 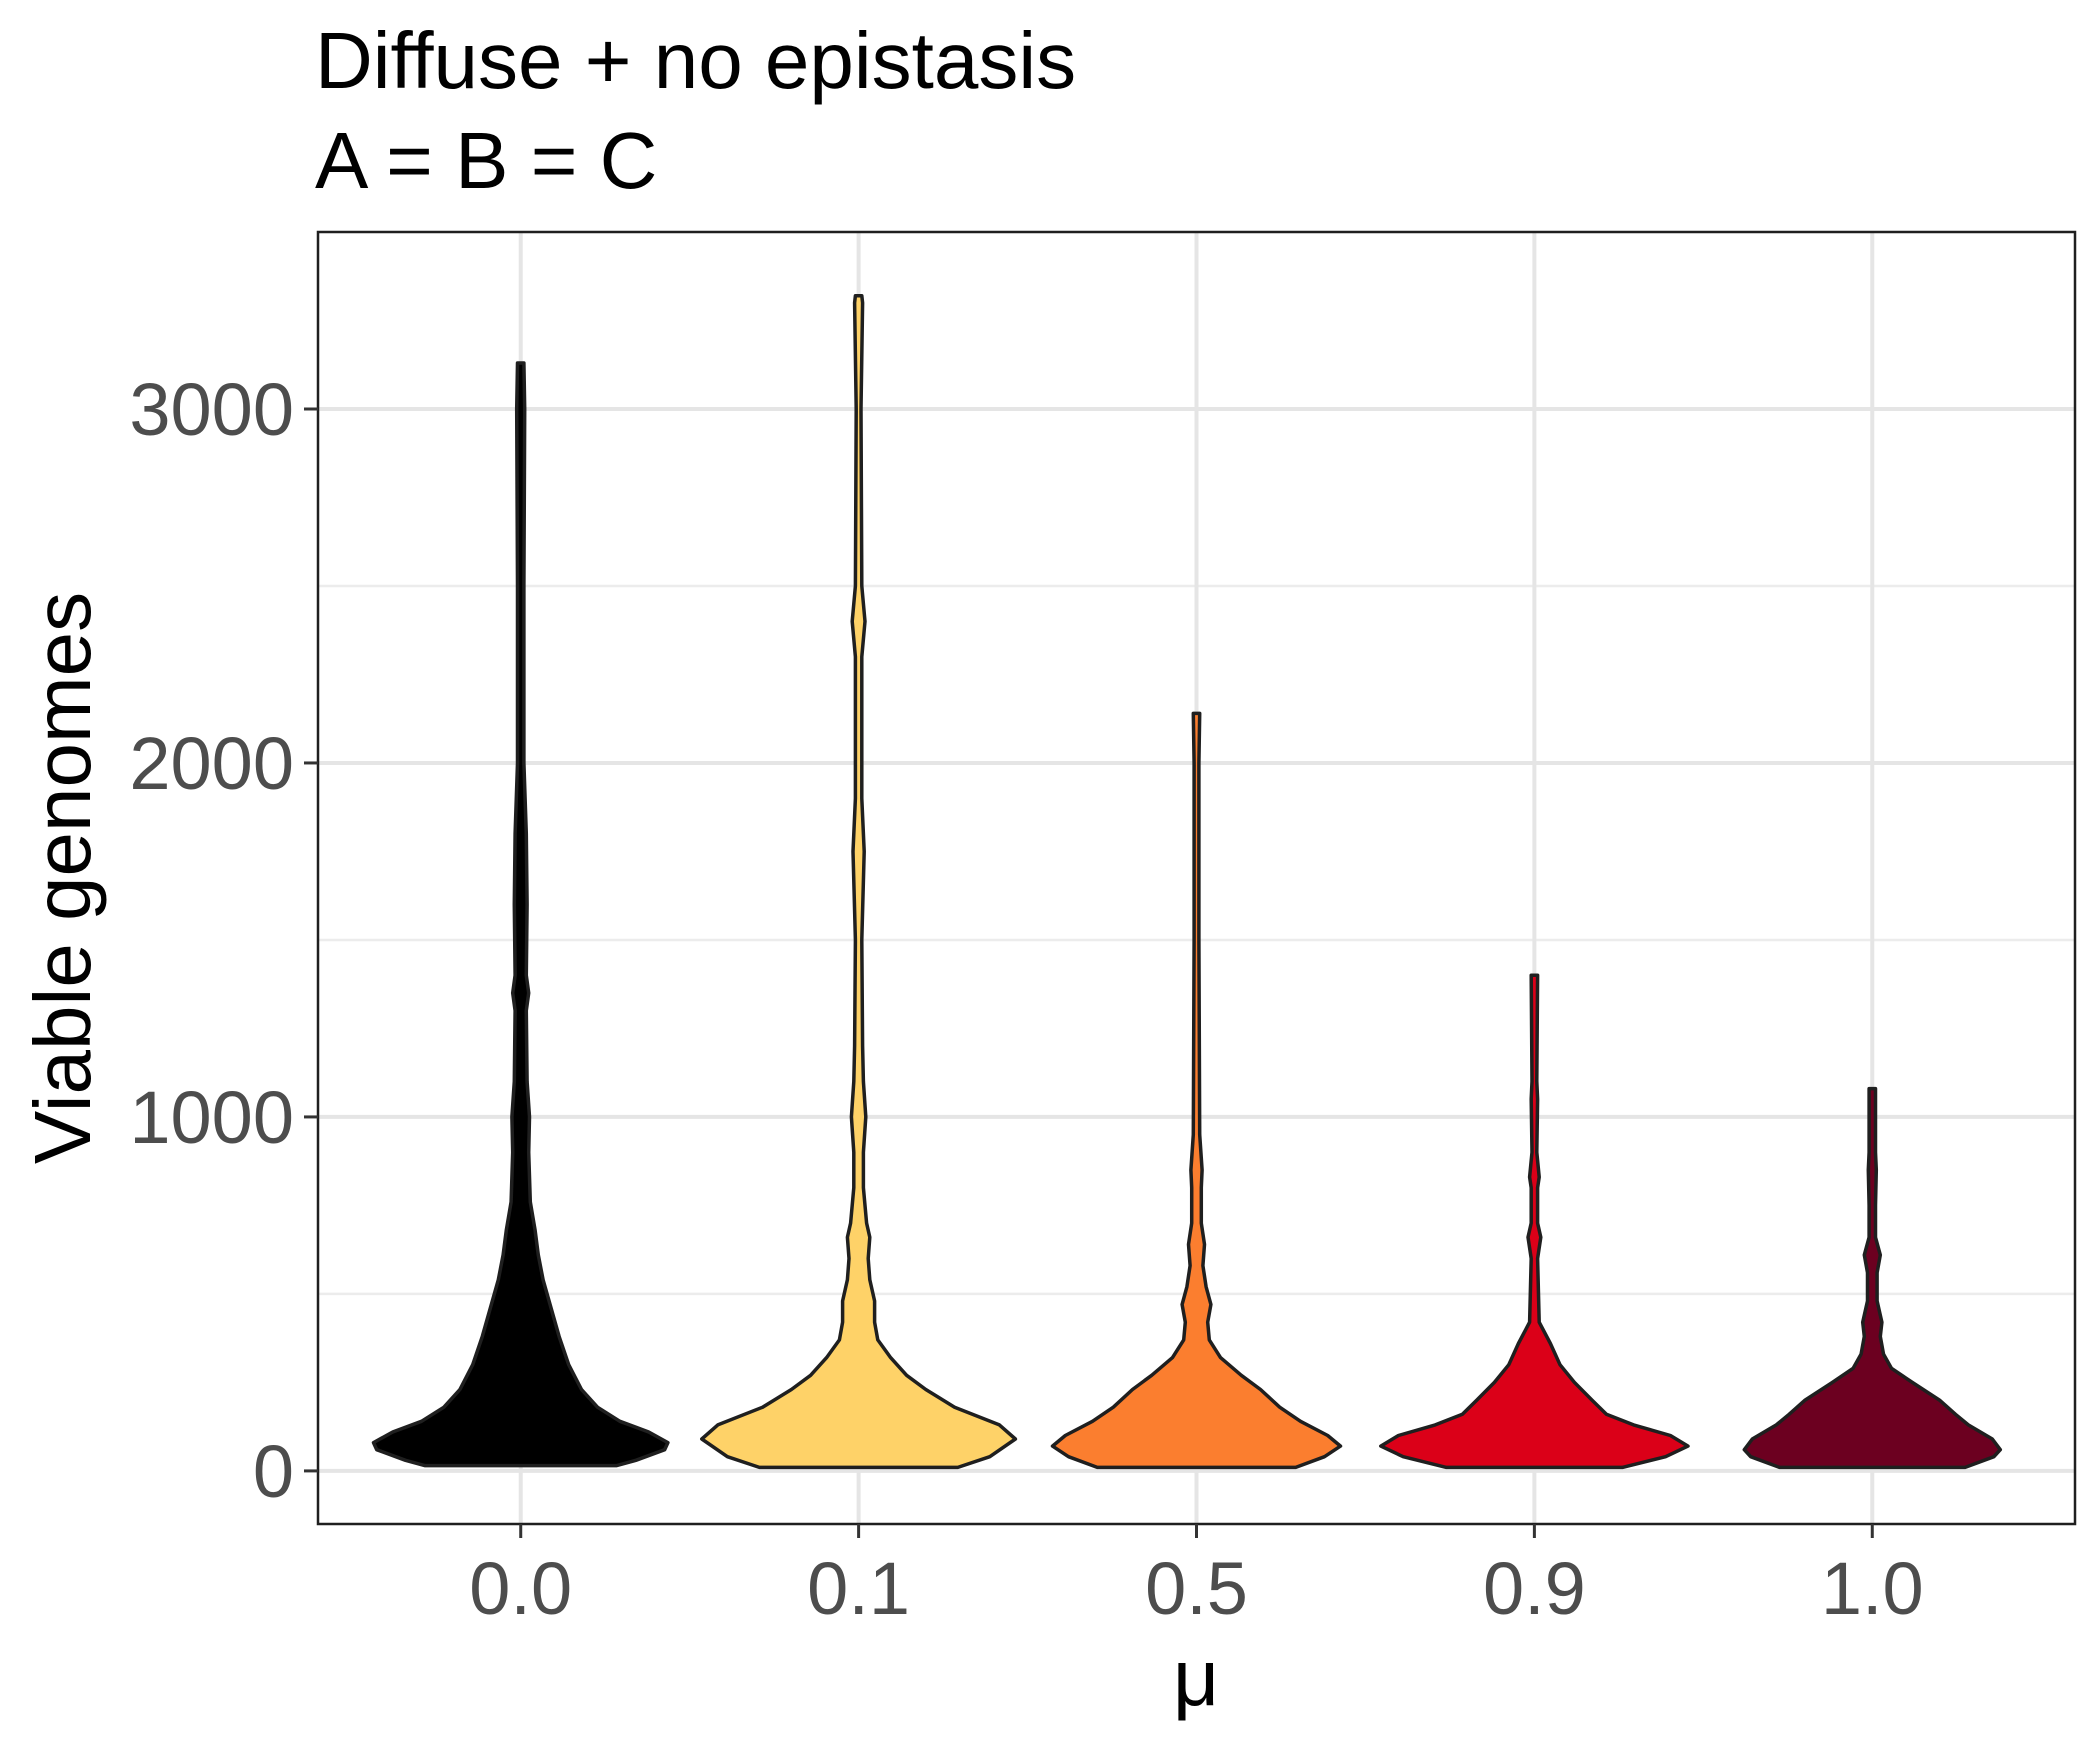 I want to click on chart-subtitle: A = B = C, so click(x=486, y=160).